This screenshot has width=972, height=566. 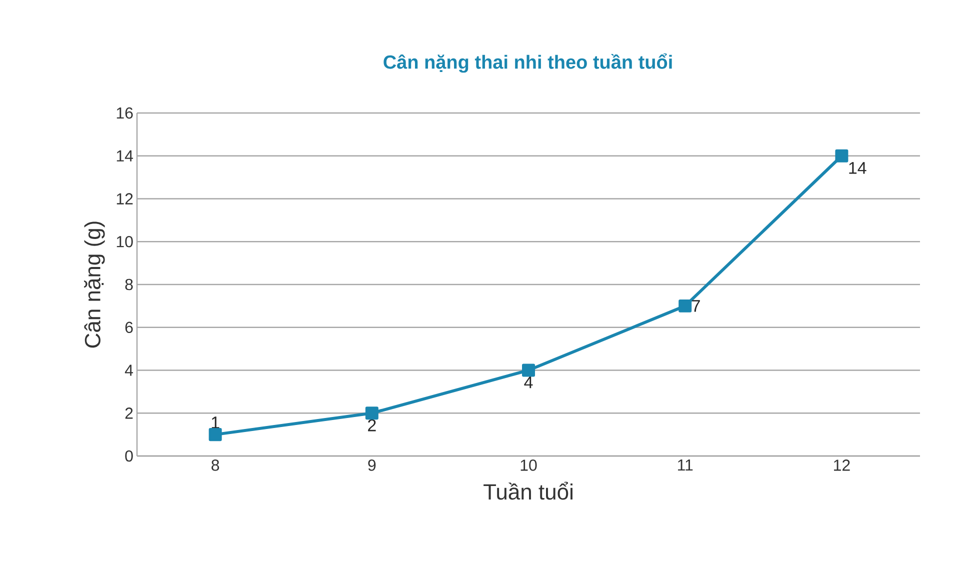 I want to click on y-tick-label: 6, so click(x=129, y=328).